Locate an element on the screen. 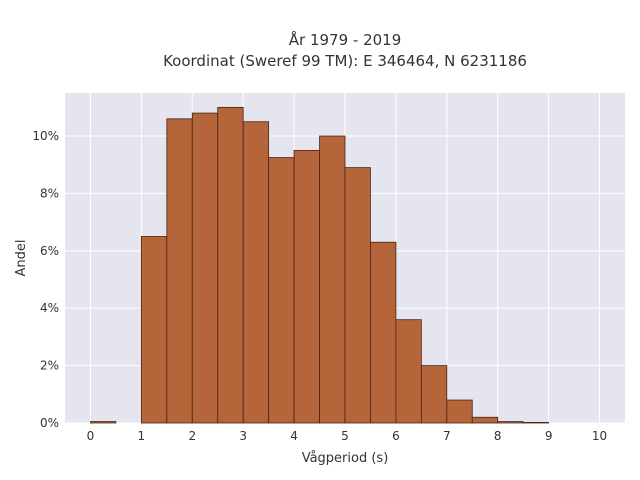 The image size is (640, 480). x-tick-label: 4 is located at coordinates (294, 436).